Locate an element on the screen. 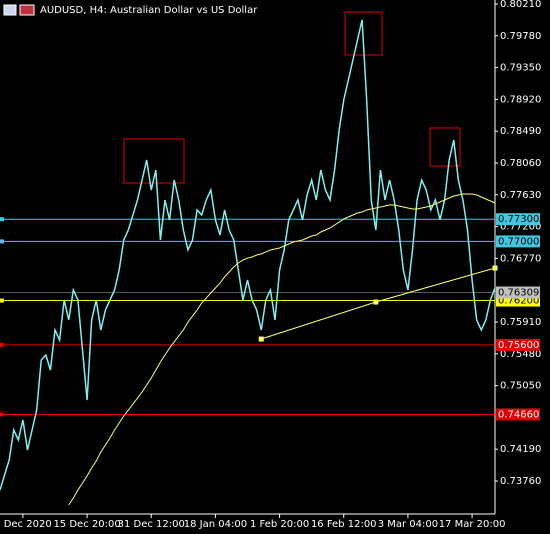  y-tick-label: 0.74190 is located at coordinates (520, 449).